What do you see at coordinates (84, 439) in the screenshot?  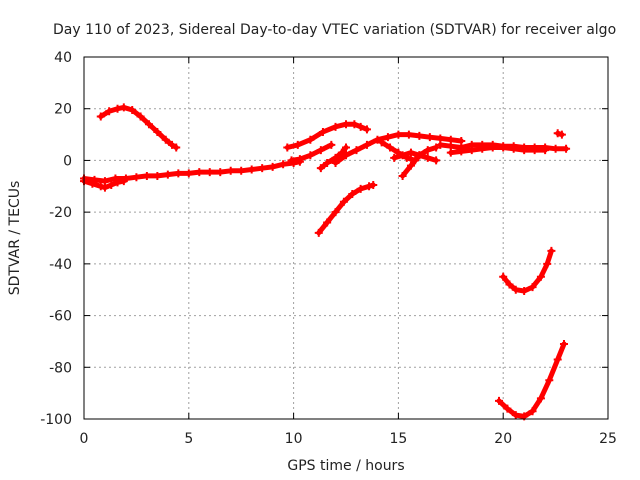 I see `x-tick-label: 0` at bounding box center [84, 439].